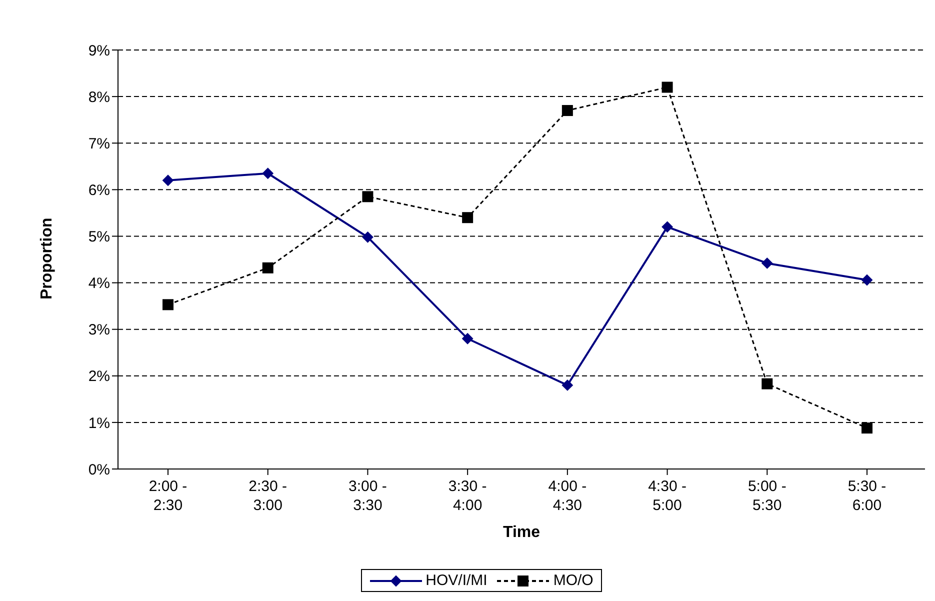 This screenshot has width=935, height=601. What do you see at coordinates (467, 496) in the screenshot?
I see `x-tick-label: 3:30 - 4:00` at bounding box center [467, 496].